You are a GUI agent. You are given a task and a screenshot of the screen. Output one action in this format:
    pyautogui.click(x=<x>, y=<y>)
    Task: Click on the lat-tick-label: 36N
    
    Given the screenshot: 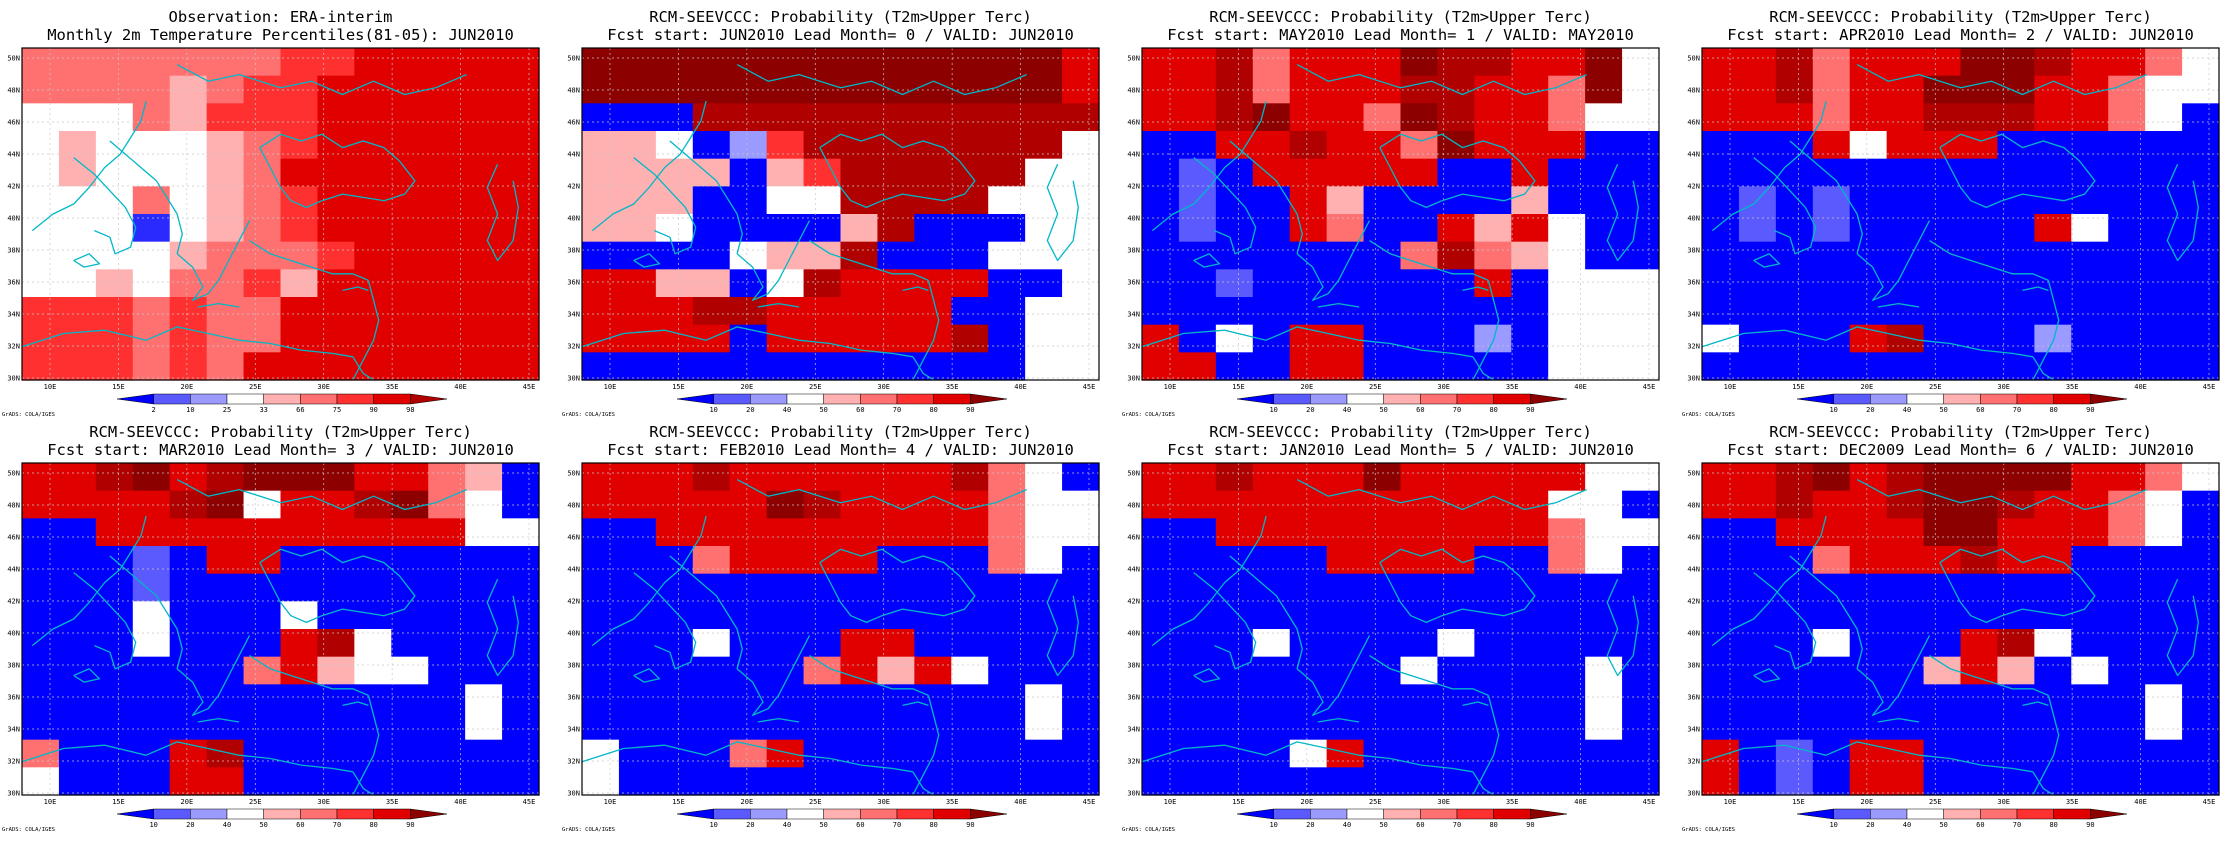 What is the action you would take?
    pyautogui.click(x=1133, y=698)
    